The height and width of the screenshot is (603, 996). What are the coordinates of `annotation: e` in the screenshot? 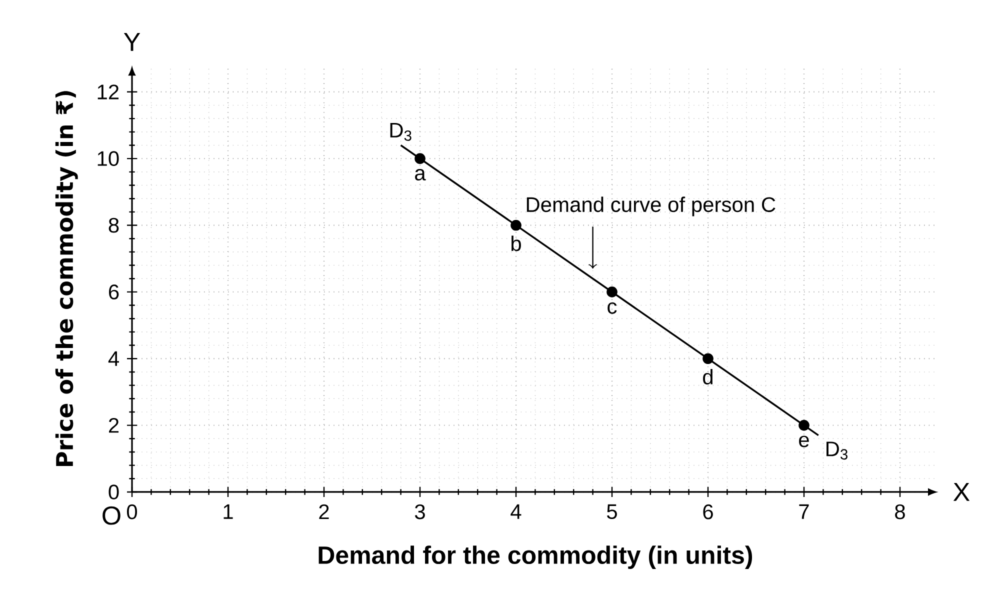 It's located at (804, 442).